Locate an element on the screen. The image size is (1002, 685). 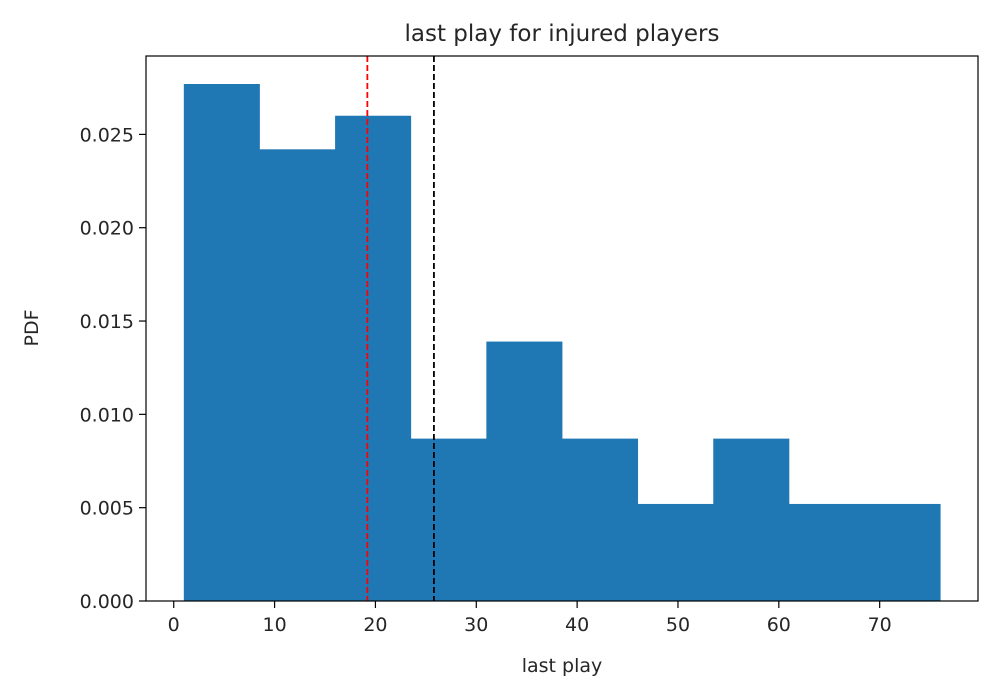
y-tick-label-2: 0.010 is located at coordinates (107, 415).